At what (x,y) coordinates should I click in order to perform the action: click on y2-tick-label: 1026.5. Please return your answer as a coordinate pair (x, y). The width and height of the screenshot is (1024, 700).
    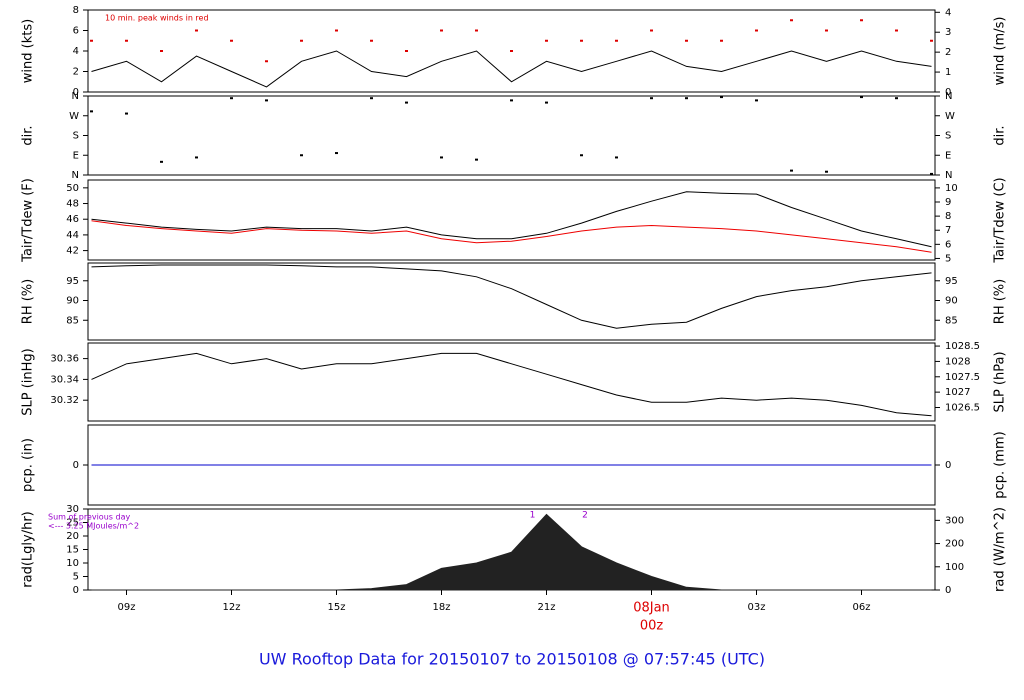
    Looking at the image, I should click on (962, 407).